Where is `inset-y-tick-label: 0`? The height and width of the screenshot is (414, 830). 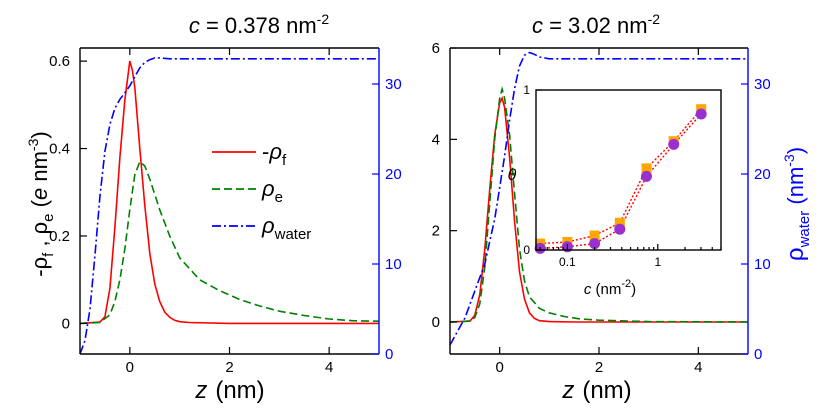 inset-y-tick-label: 0 is located at coordinates (526, 250).